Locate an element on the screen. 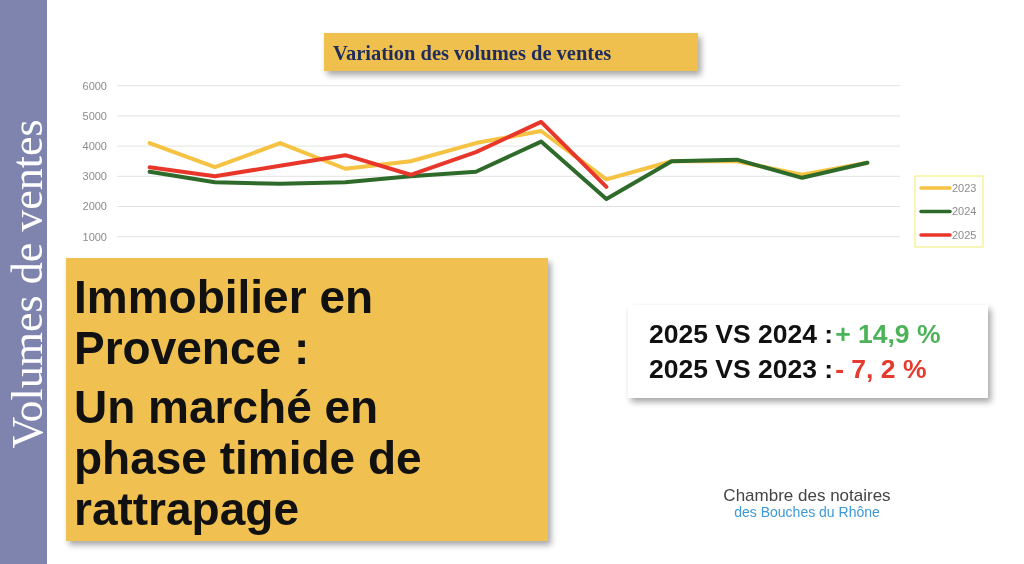 The height and width of the screenshot is (564, 1024). legend-label: 2023 is located at coordinates (964, 187).